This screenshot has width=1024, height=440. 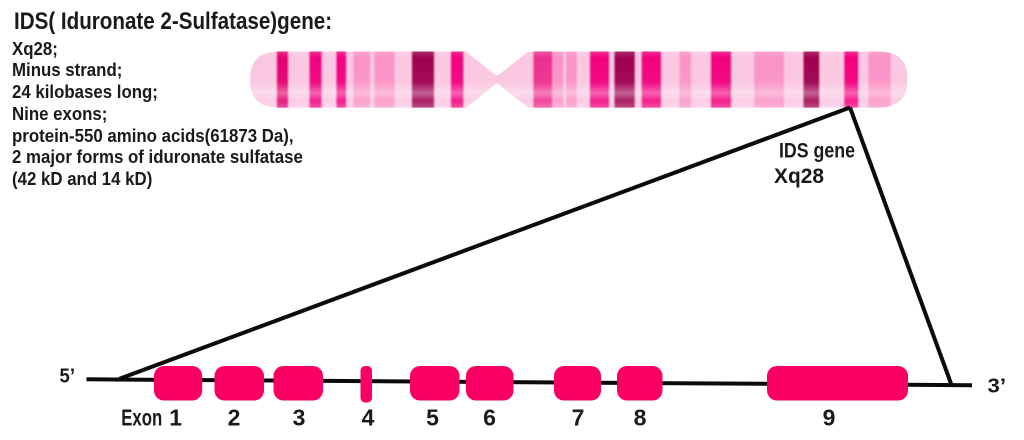 I want to click on svg-text: 6, so click(x=489, y=418).